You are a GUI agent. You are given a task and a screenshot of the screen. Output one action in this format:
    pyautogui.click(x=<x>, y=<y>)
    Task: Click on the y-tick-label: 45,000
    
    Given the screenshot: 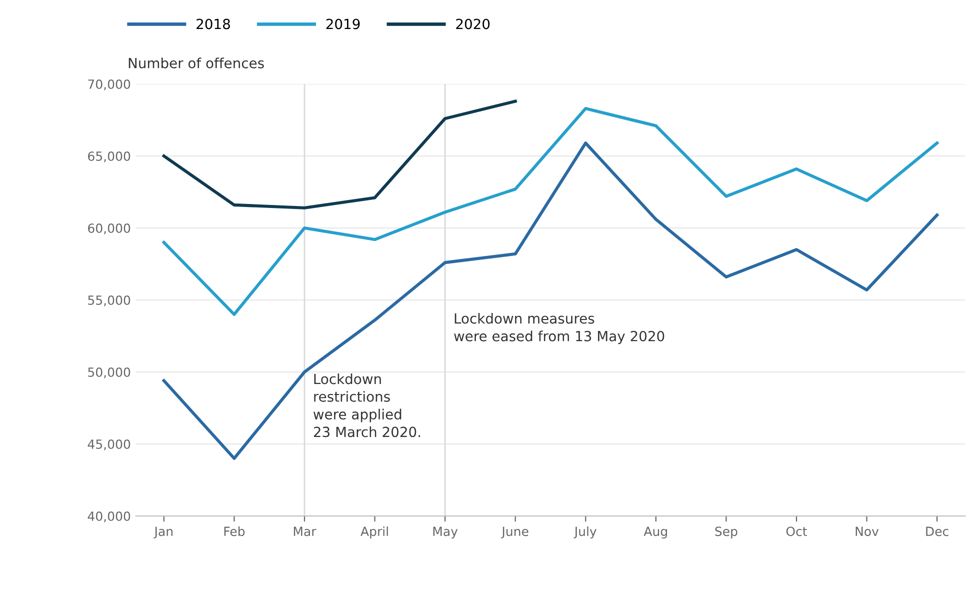 What is the action you would take?
    pyautogui.click(x=109, y=444)
    